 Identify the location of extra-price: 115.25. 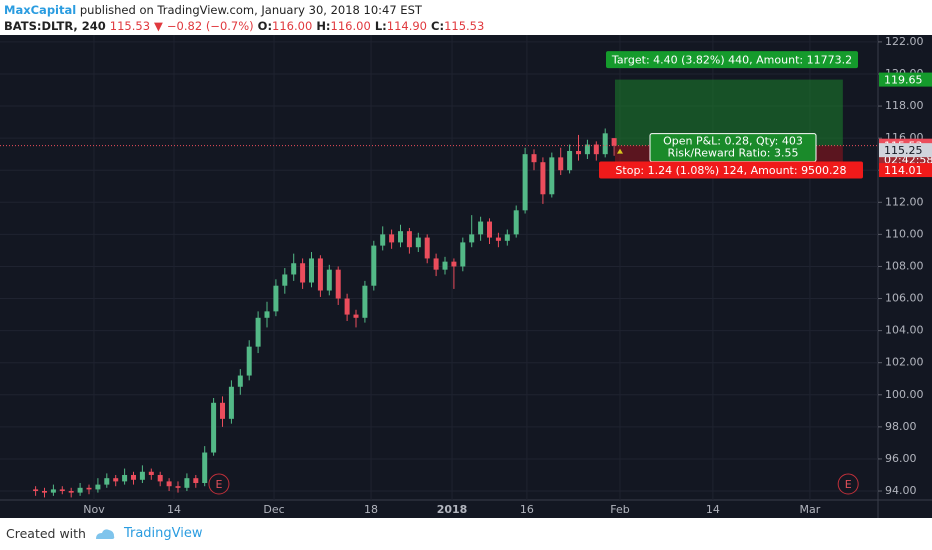
(903, 150).